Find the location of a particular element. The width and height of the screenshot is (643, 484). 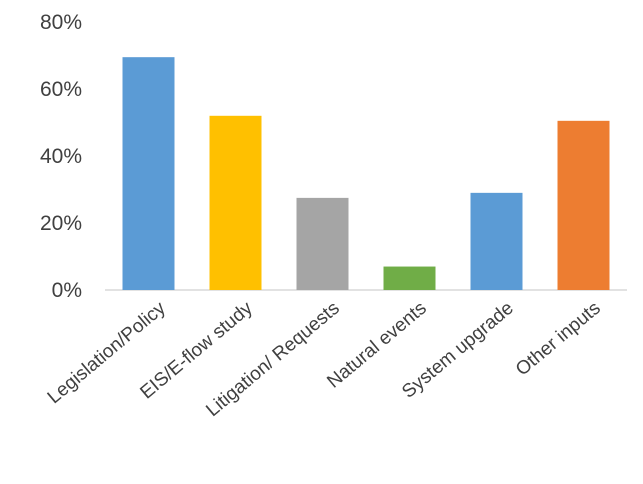

y-axis-tick-labels: 0% 20% 40% 60% 80% is located at coordinates (61, 156).